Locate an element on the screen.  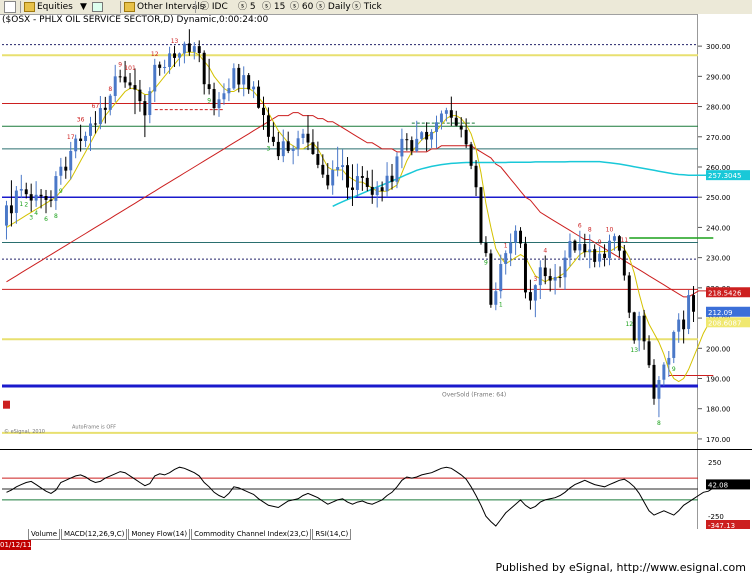
toolbar-equities-label: Equities is located at coordinates (55, 7).